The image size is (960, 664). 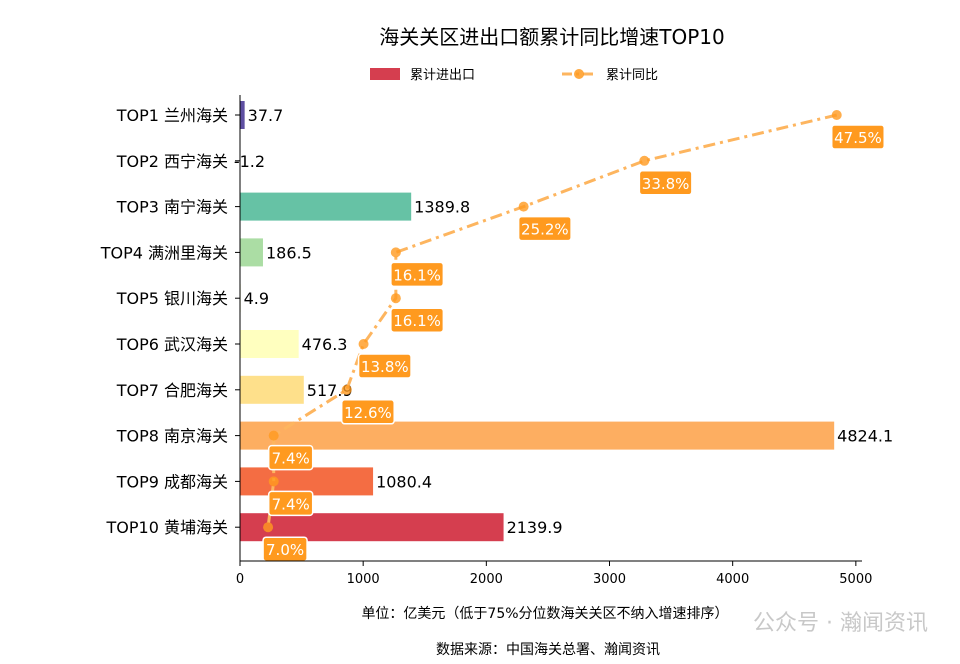 What do you see at coordinates (840, 623) in the screenshot?
I see `watermark: 公众号 · 瀚闻资讯` at bounding box center [840, 623].